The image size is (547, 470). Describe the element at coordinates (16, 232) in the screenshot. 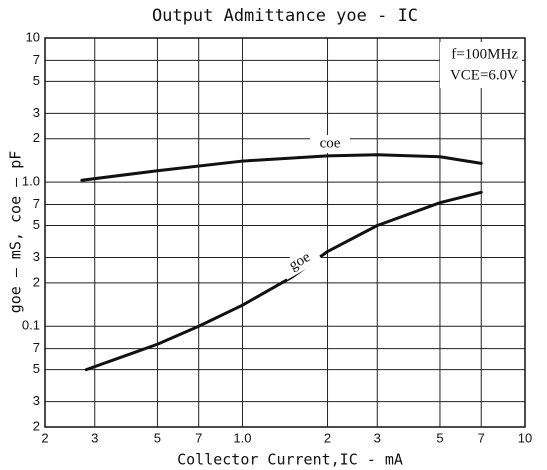

I see `y-axis-label: goe — mS, coe — pF` at that location.